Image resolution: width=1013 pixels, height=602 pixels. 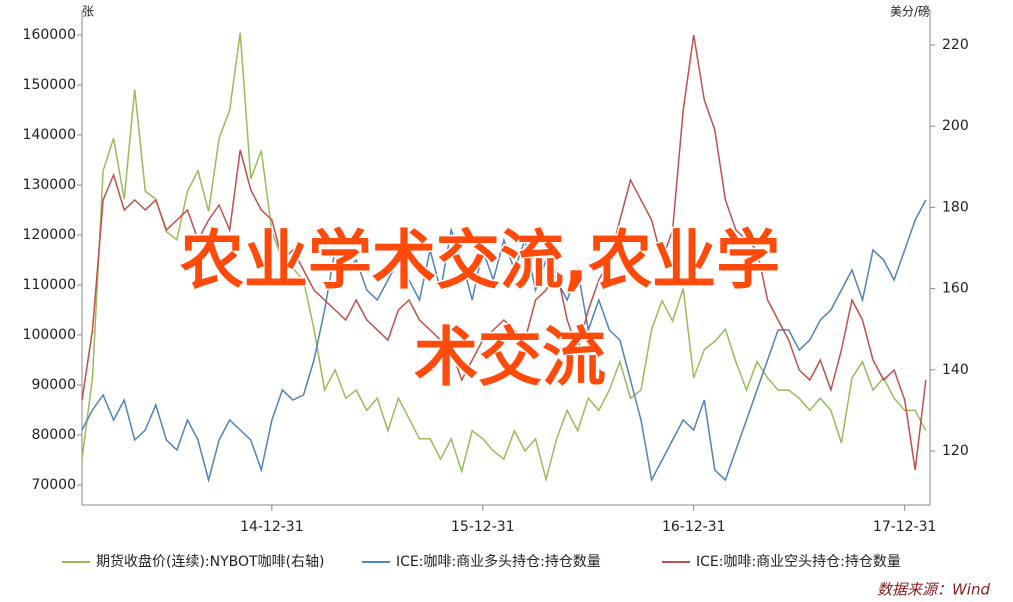 What do you see at coordinates (905, 527) in the screenshot?
I see `x-tick-label: 17-12-31` at bounding box center [905, 527].